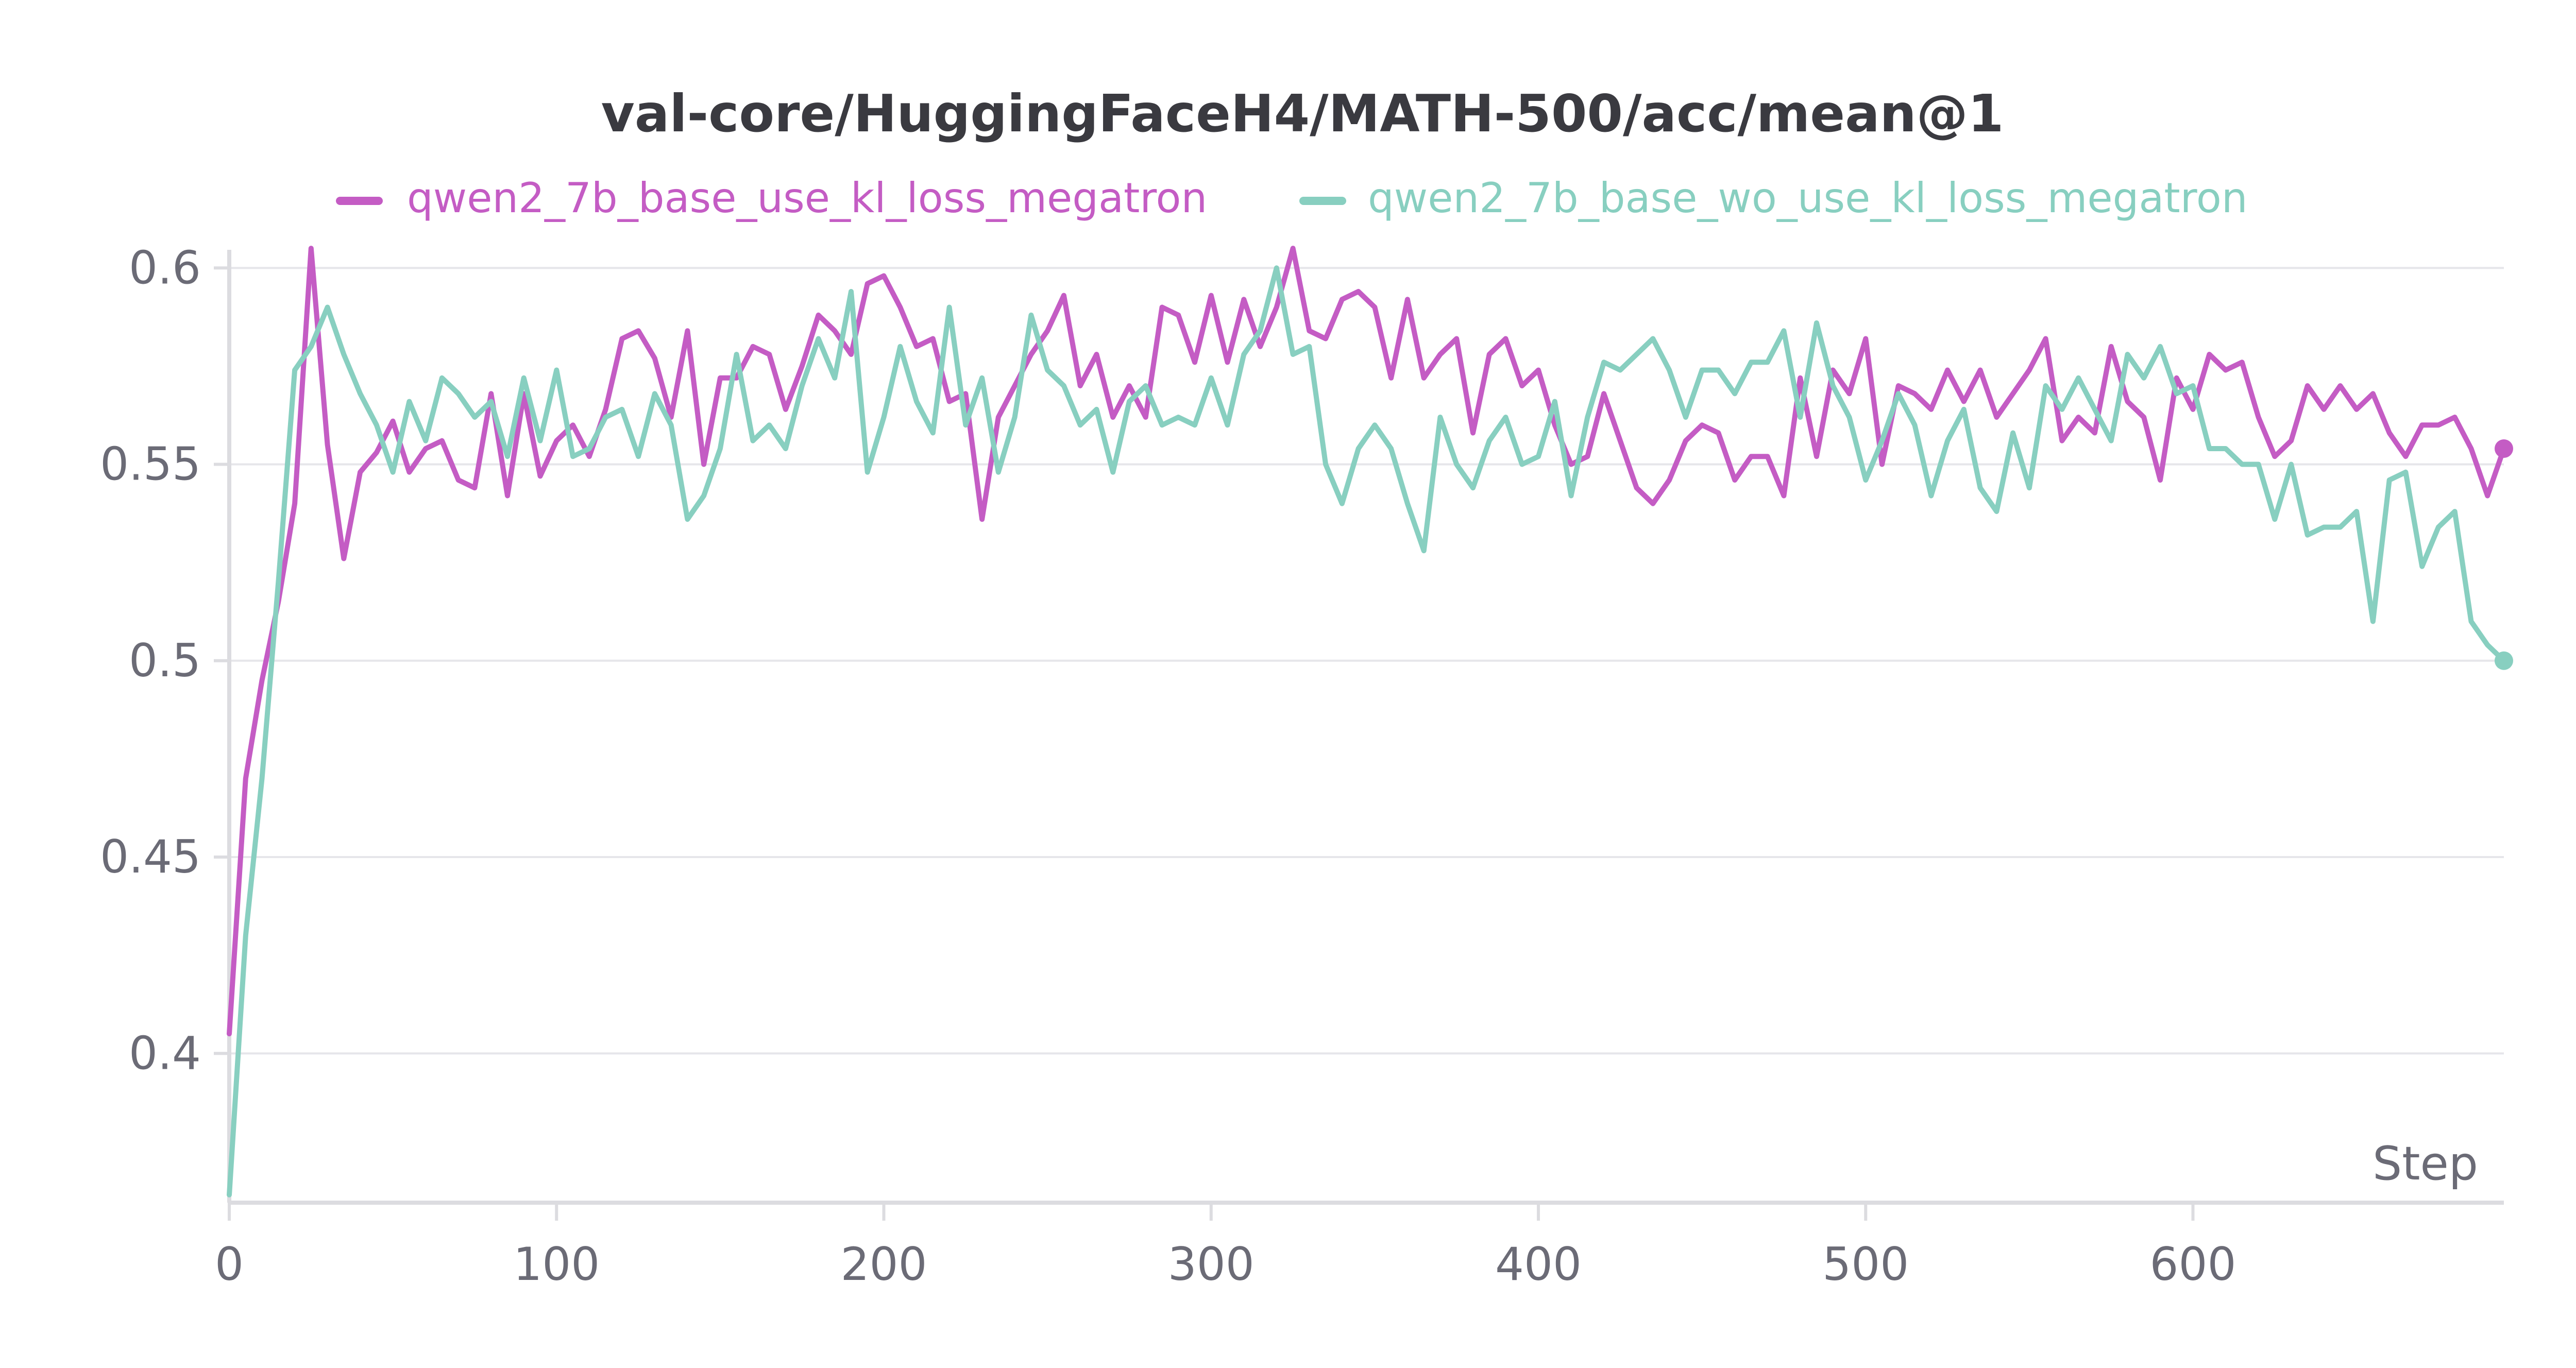 This screenshot has height=1368, width=2576. I want to click on x-axis-ticks: 0 100 200 300 400 500 600, so click(1225, 1247).